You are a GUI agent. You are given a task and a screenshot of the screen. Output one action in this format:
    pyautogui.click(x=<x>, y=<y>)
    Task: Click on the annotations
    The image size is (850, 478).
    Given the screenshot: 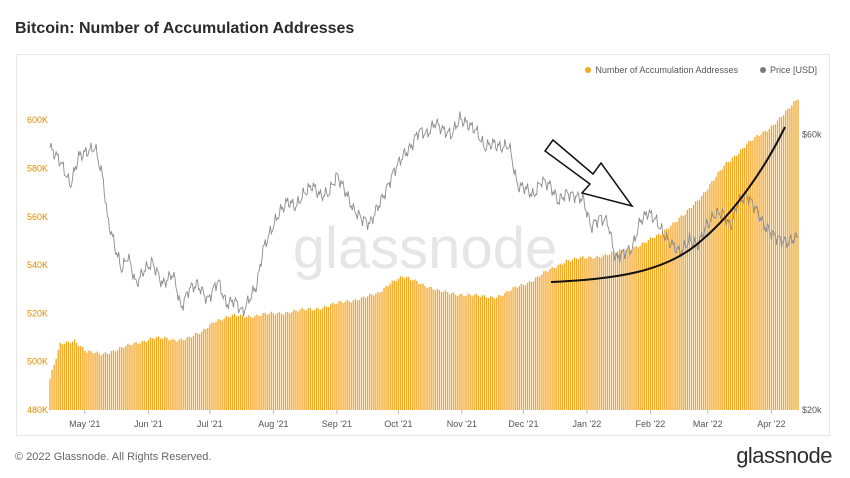 What is the action you would take?
    pyautogui.click(x=664, y=204)
    